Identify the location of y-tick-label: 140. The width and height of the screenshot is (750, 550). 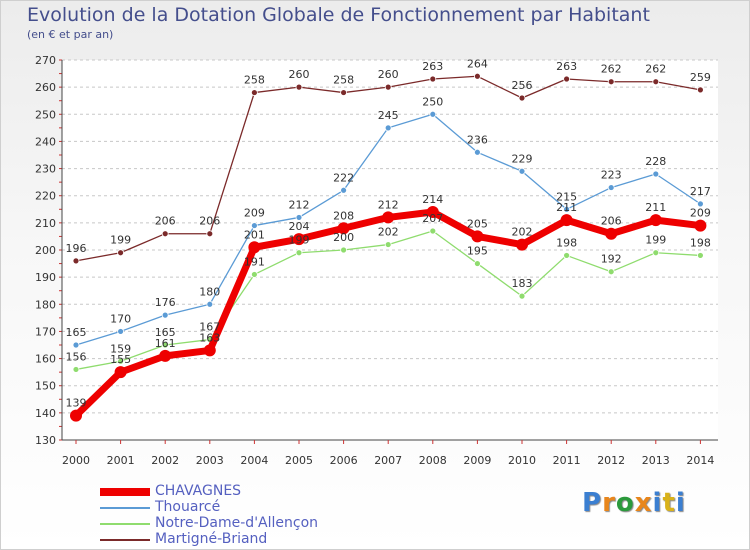
(45, 413).